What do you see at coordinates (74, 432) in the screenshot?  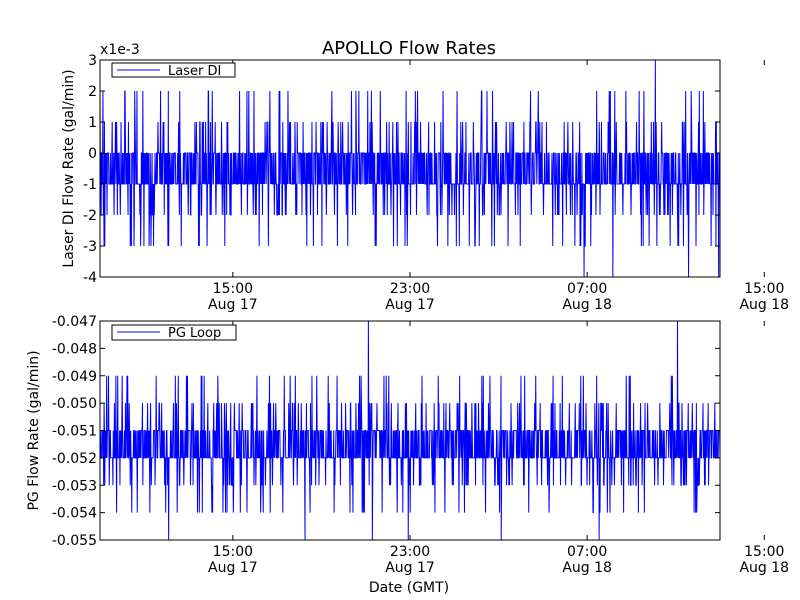 I see `pg-loop-ytick-label: -0.051` at bounding box center [74, 432].